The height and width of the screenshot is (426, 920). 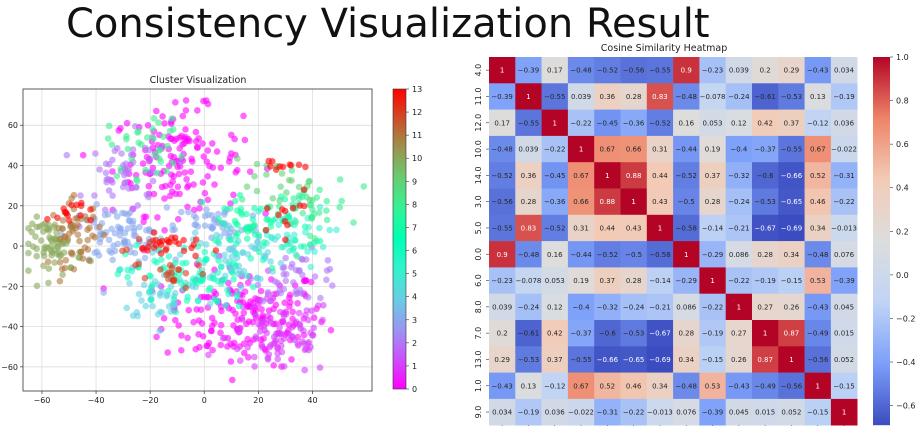 What do you see at coordinates (478, 97) in the screenshot?
I see `heatmap-y-tick-label: 11.0` at bounding box center [478, 97].